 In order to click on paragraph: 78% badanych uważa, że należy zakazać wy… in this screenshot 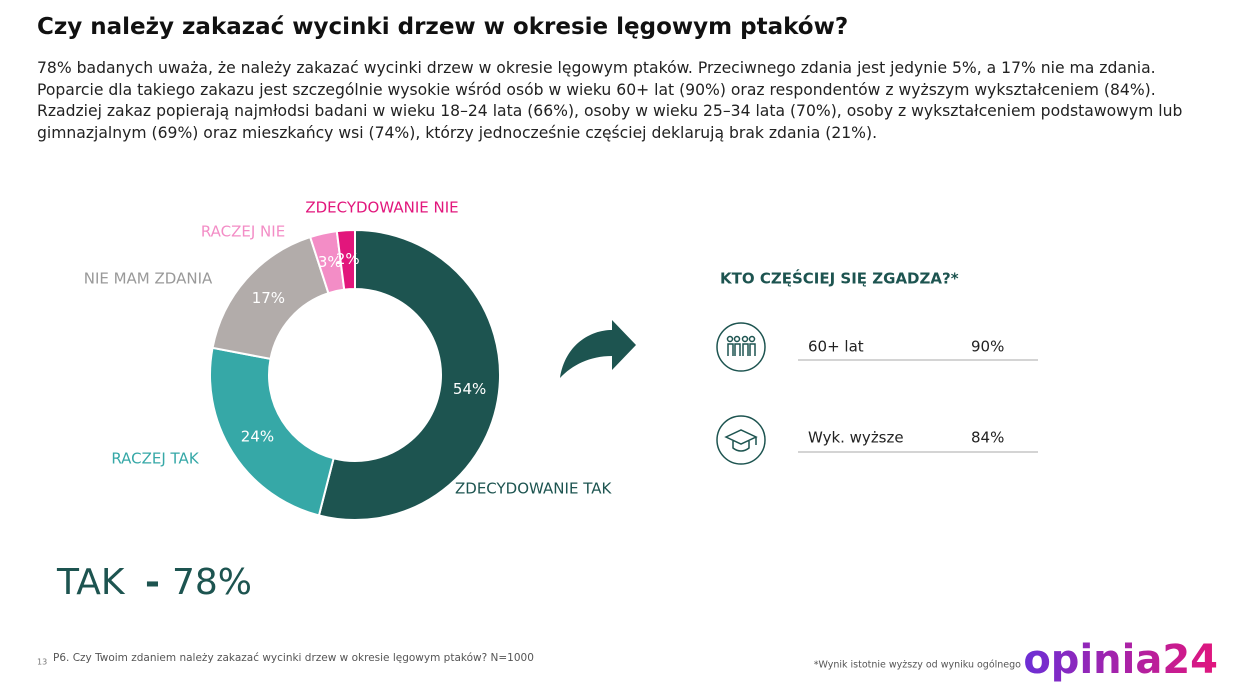, I will do `click(610, 100)`.